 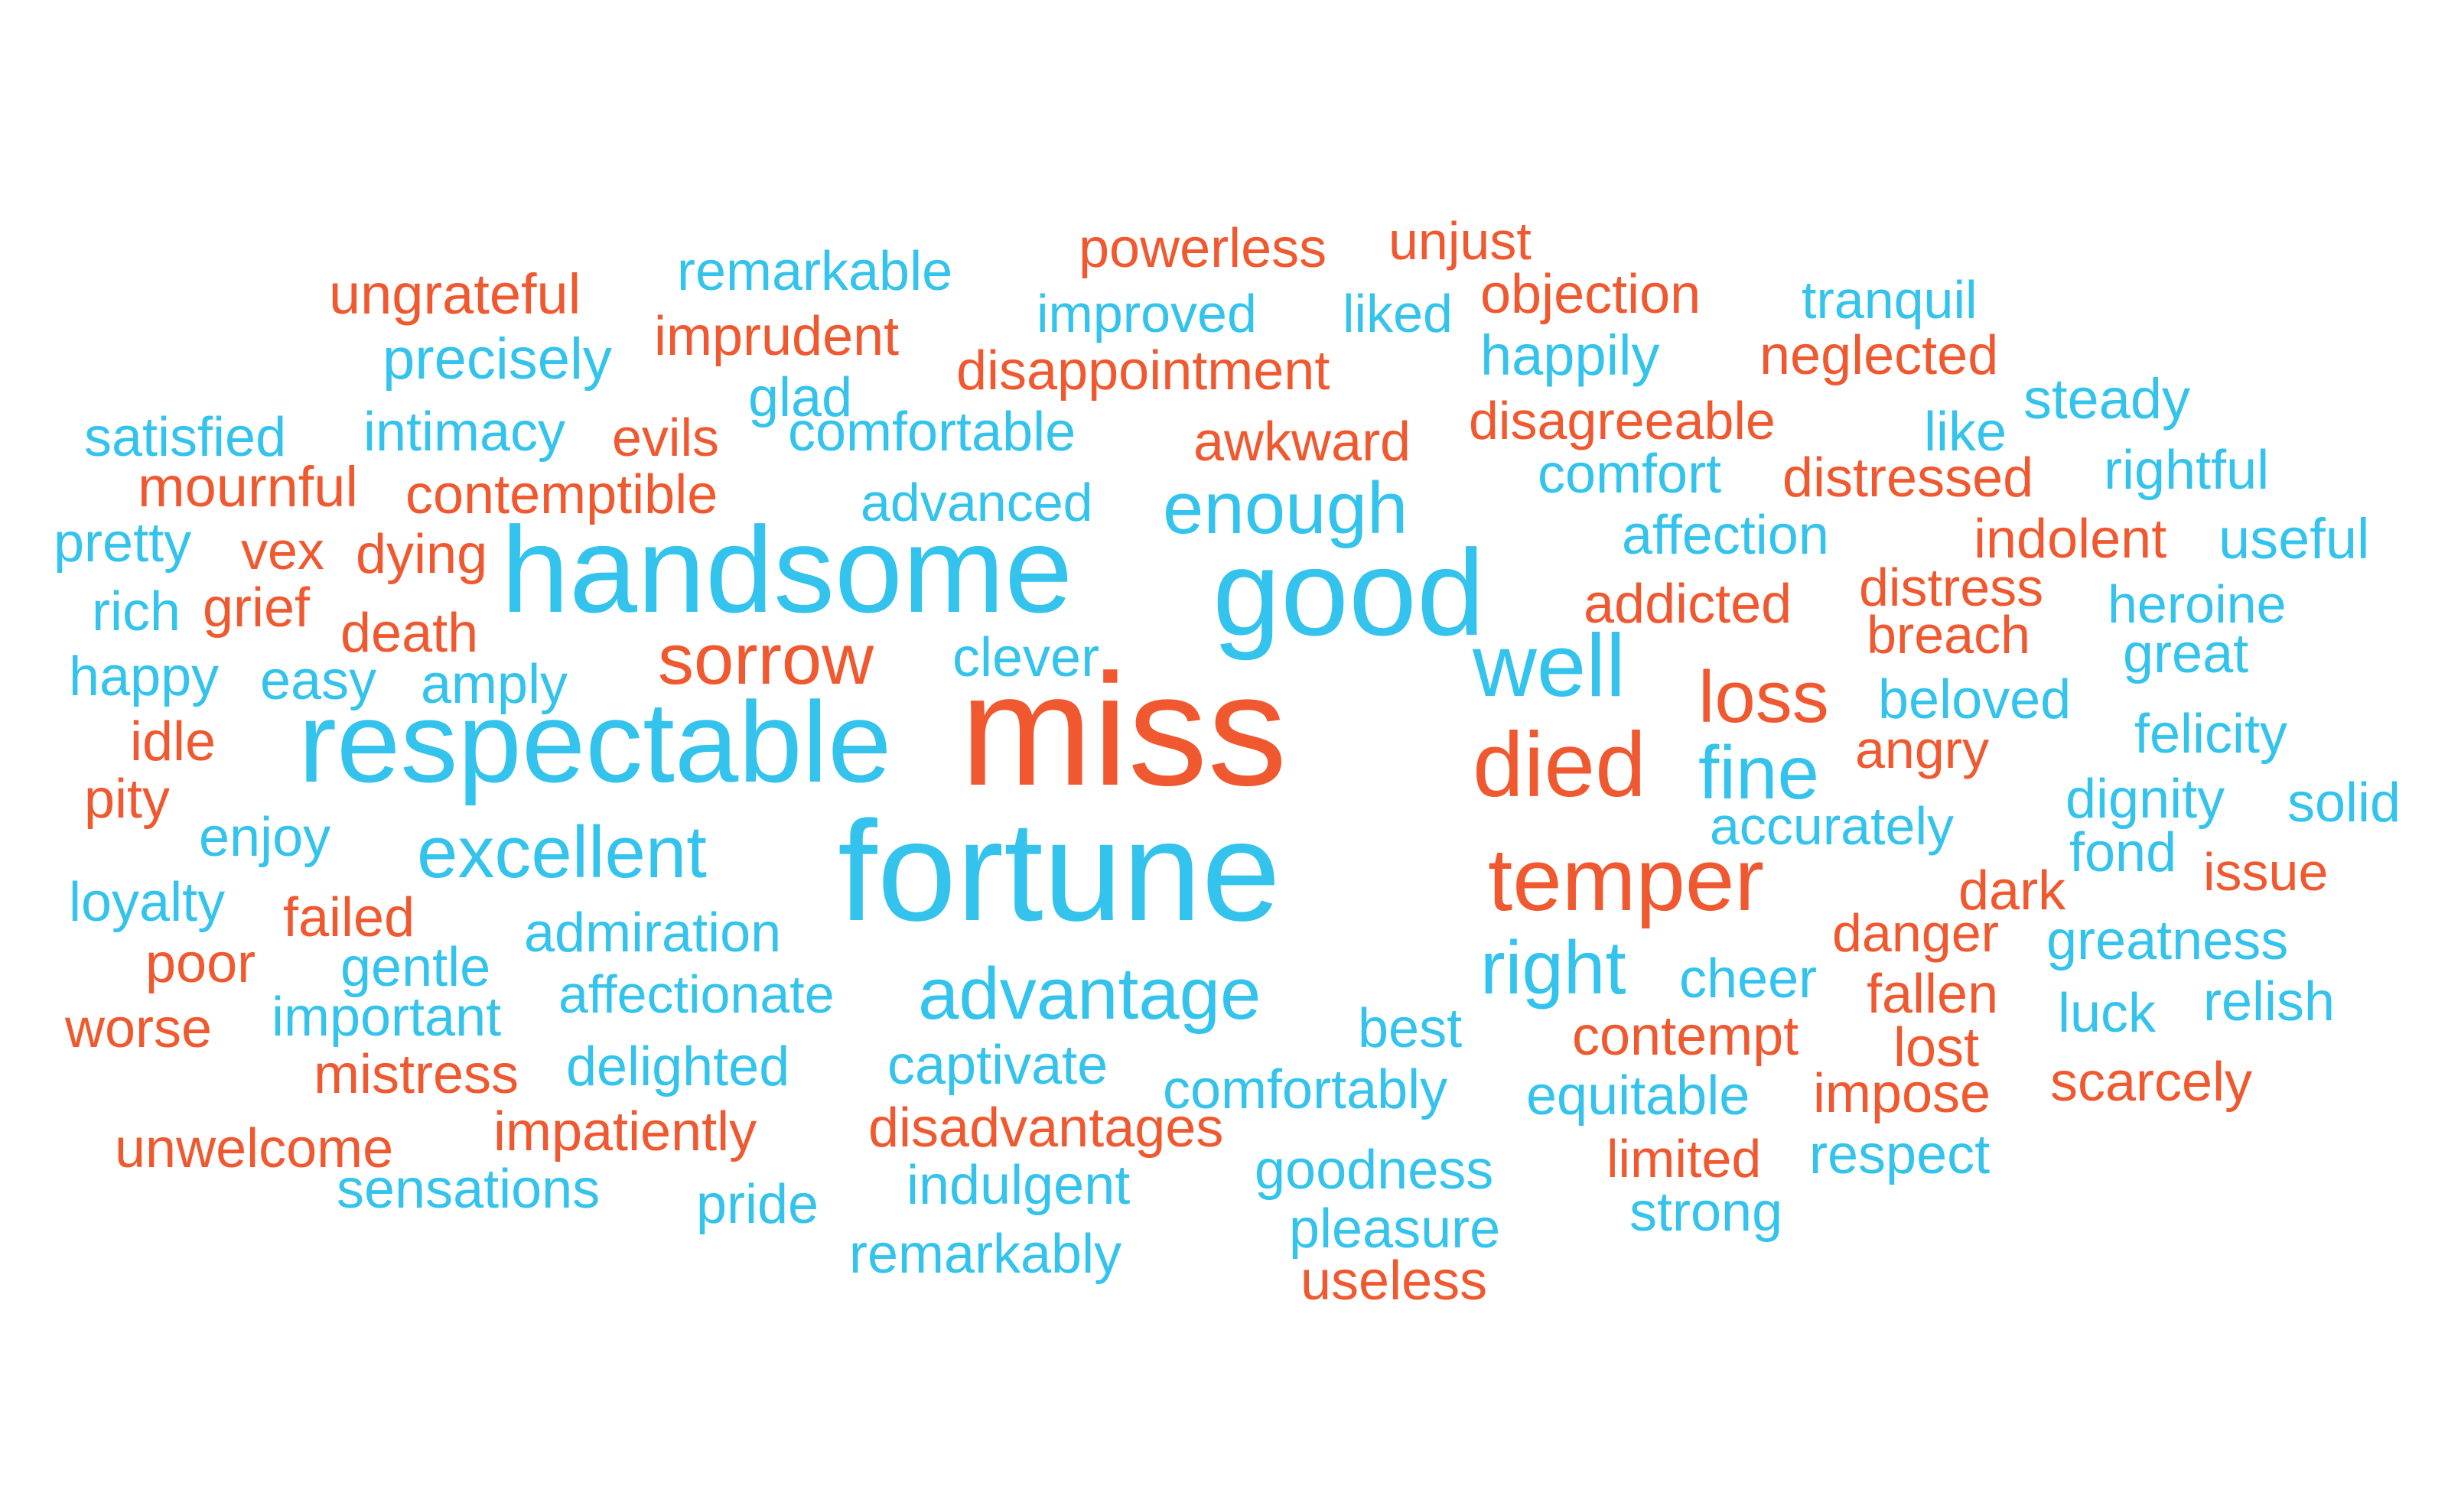 What do you see at coordinates (1749, 979) in the screenshot?
I see `word-cheer: cheer` at bounding box center [1749, 979].